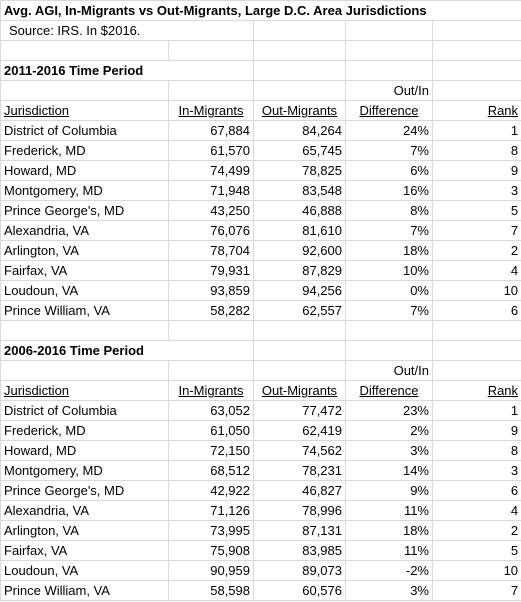 The height and width of the screenshot is (602, 521). I want to click on value-cell: 71,948, so click(211, 190).